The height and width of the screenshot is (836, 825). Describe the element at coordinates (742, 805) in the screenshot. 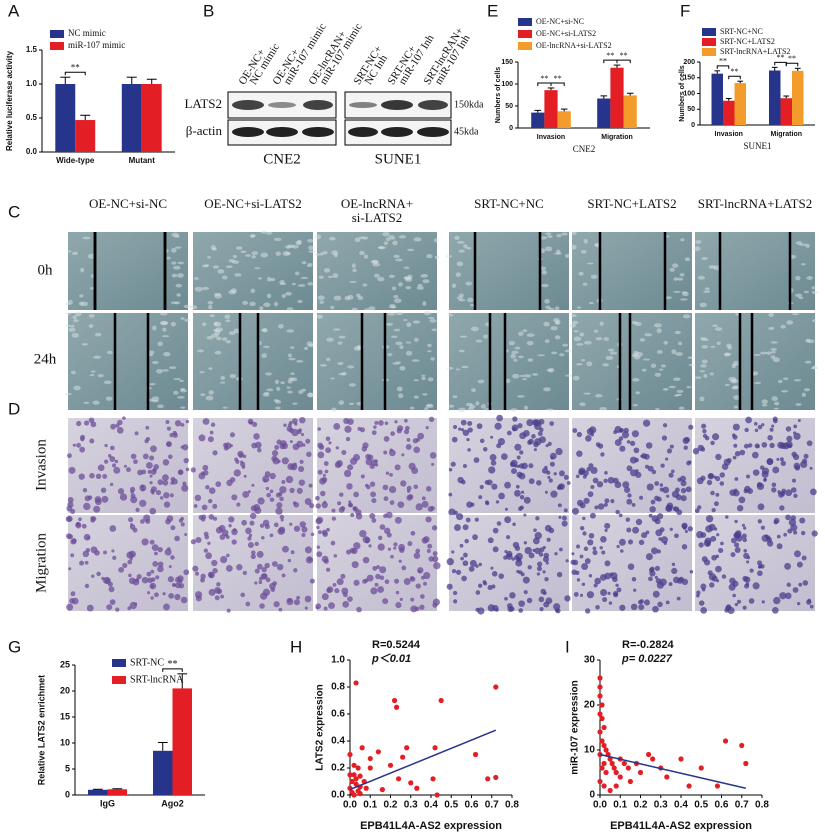

I see `x-tick-label: 0.7` at that location.